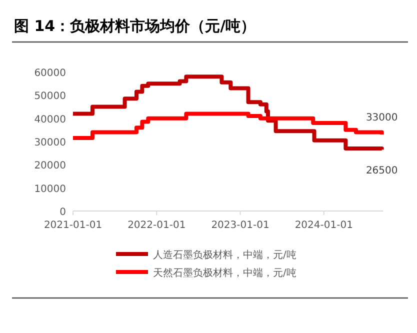  What do you see at coordinates (50, 189) in the screenshot?
I see `y-tick-label: 10000` at bounding box center [50, 189].